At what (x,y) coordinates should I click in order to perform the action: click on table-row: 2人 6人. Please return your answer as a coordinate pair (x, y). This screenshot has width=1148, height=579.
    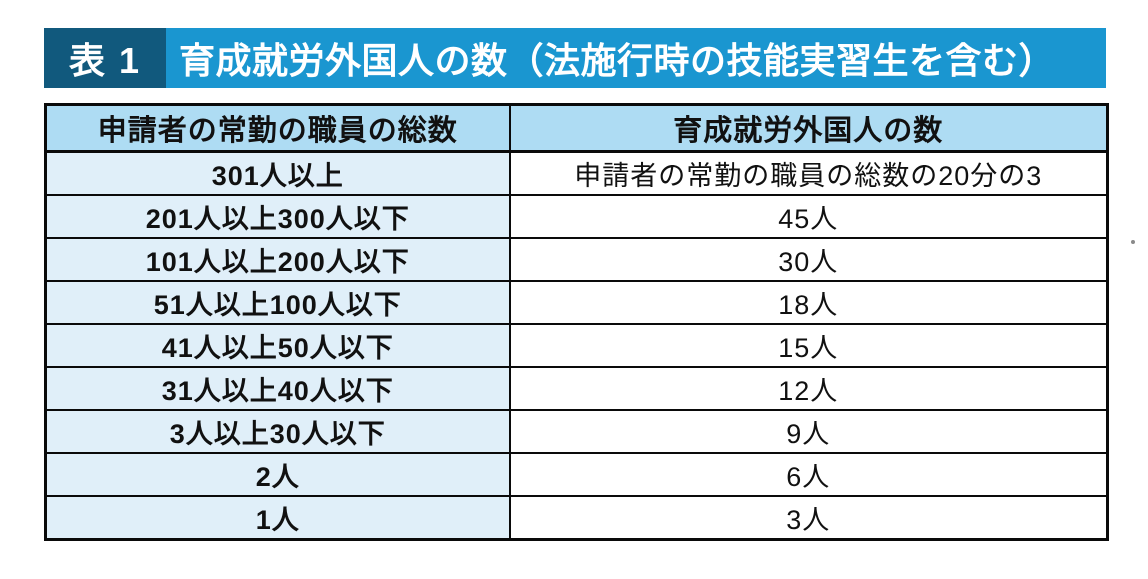
    Looking at the image, I should click on (576, 474).